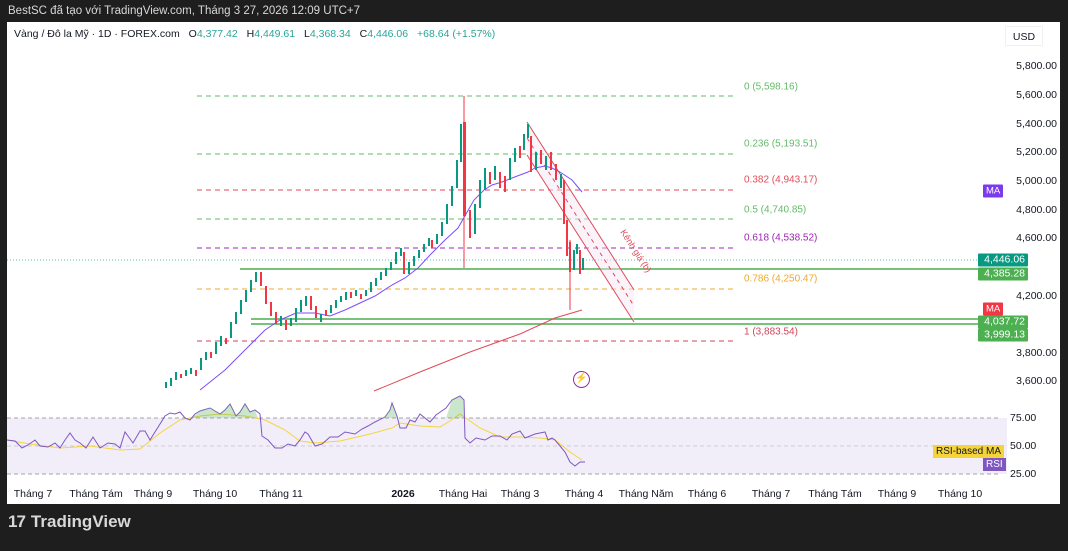 Image resolution: width=1068 pixels, height=551 pixels. Describe the element at coordinates (581, 379) in the screenshot. I see `lightning-icon: ⚡` at that location.